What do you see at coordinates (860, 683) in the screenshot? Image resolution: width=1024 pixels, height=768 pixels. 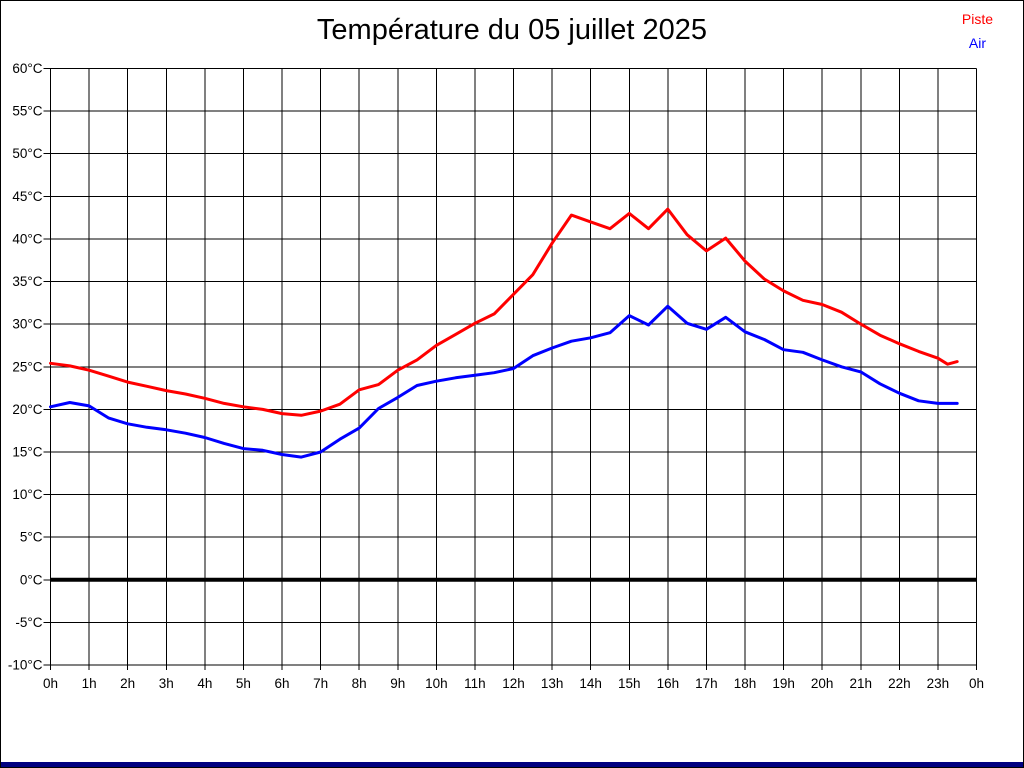 I see `x-axis-tick-label: 21h` at bounding box center [860, 683].